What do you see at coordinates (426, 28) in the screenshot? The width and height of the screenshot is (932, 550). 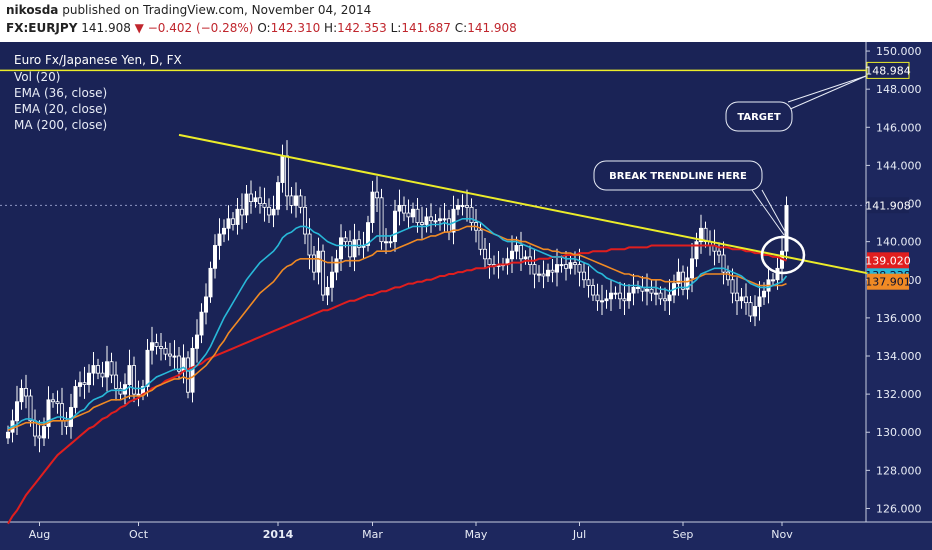 I see `low-value: 141.687` at bounding box center [426, 28].